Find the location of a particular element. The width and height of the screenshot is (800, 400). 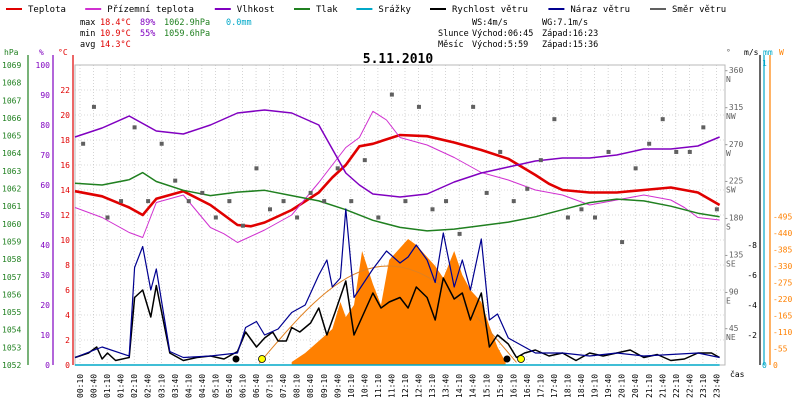

pressure-tick-label: 1059 is located at coordinates (11, 241).